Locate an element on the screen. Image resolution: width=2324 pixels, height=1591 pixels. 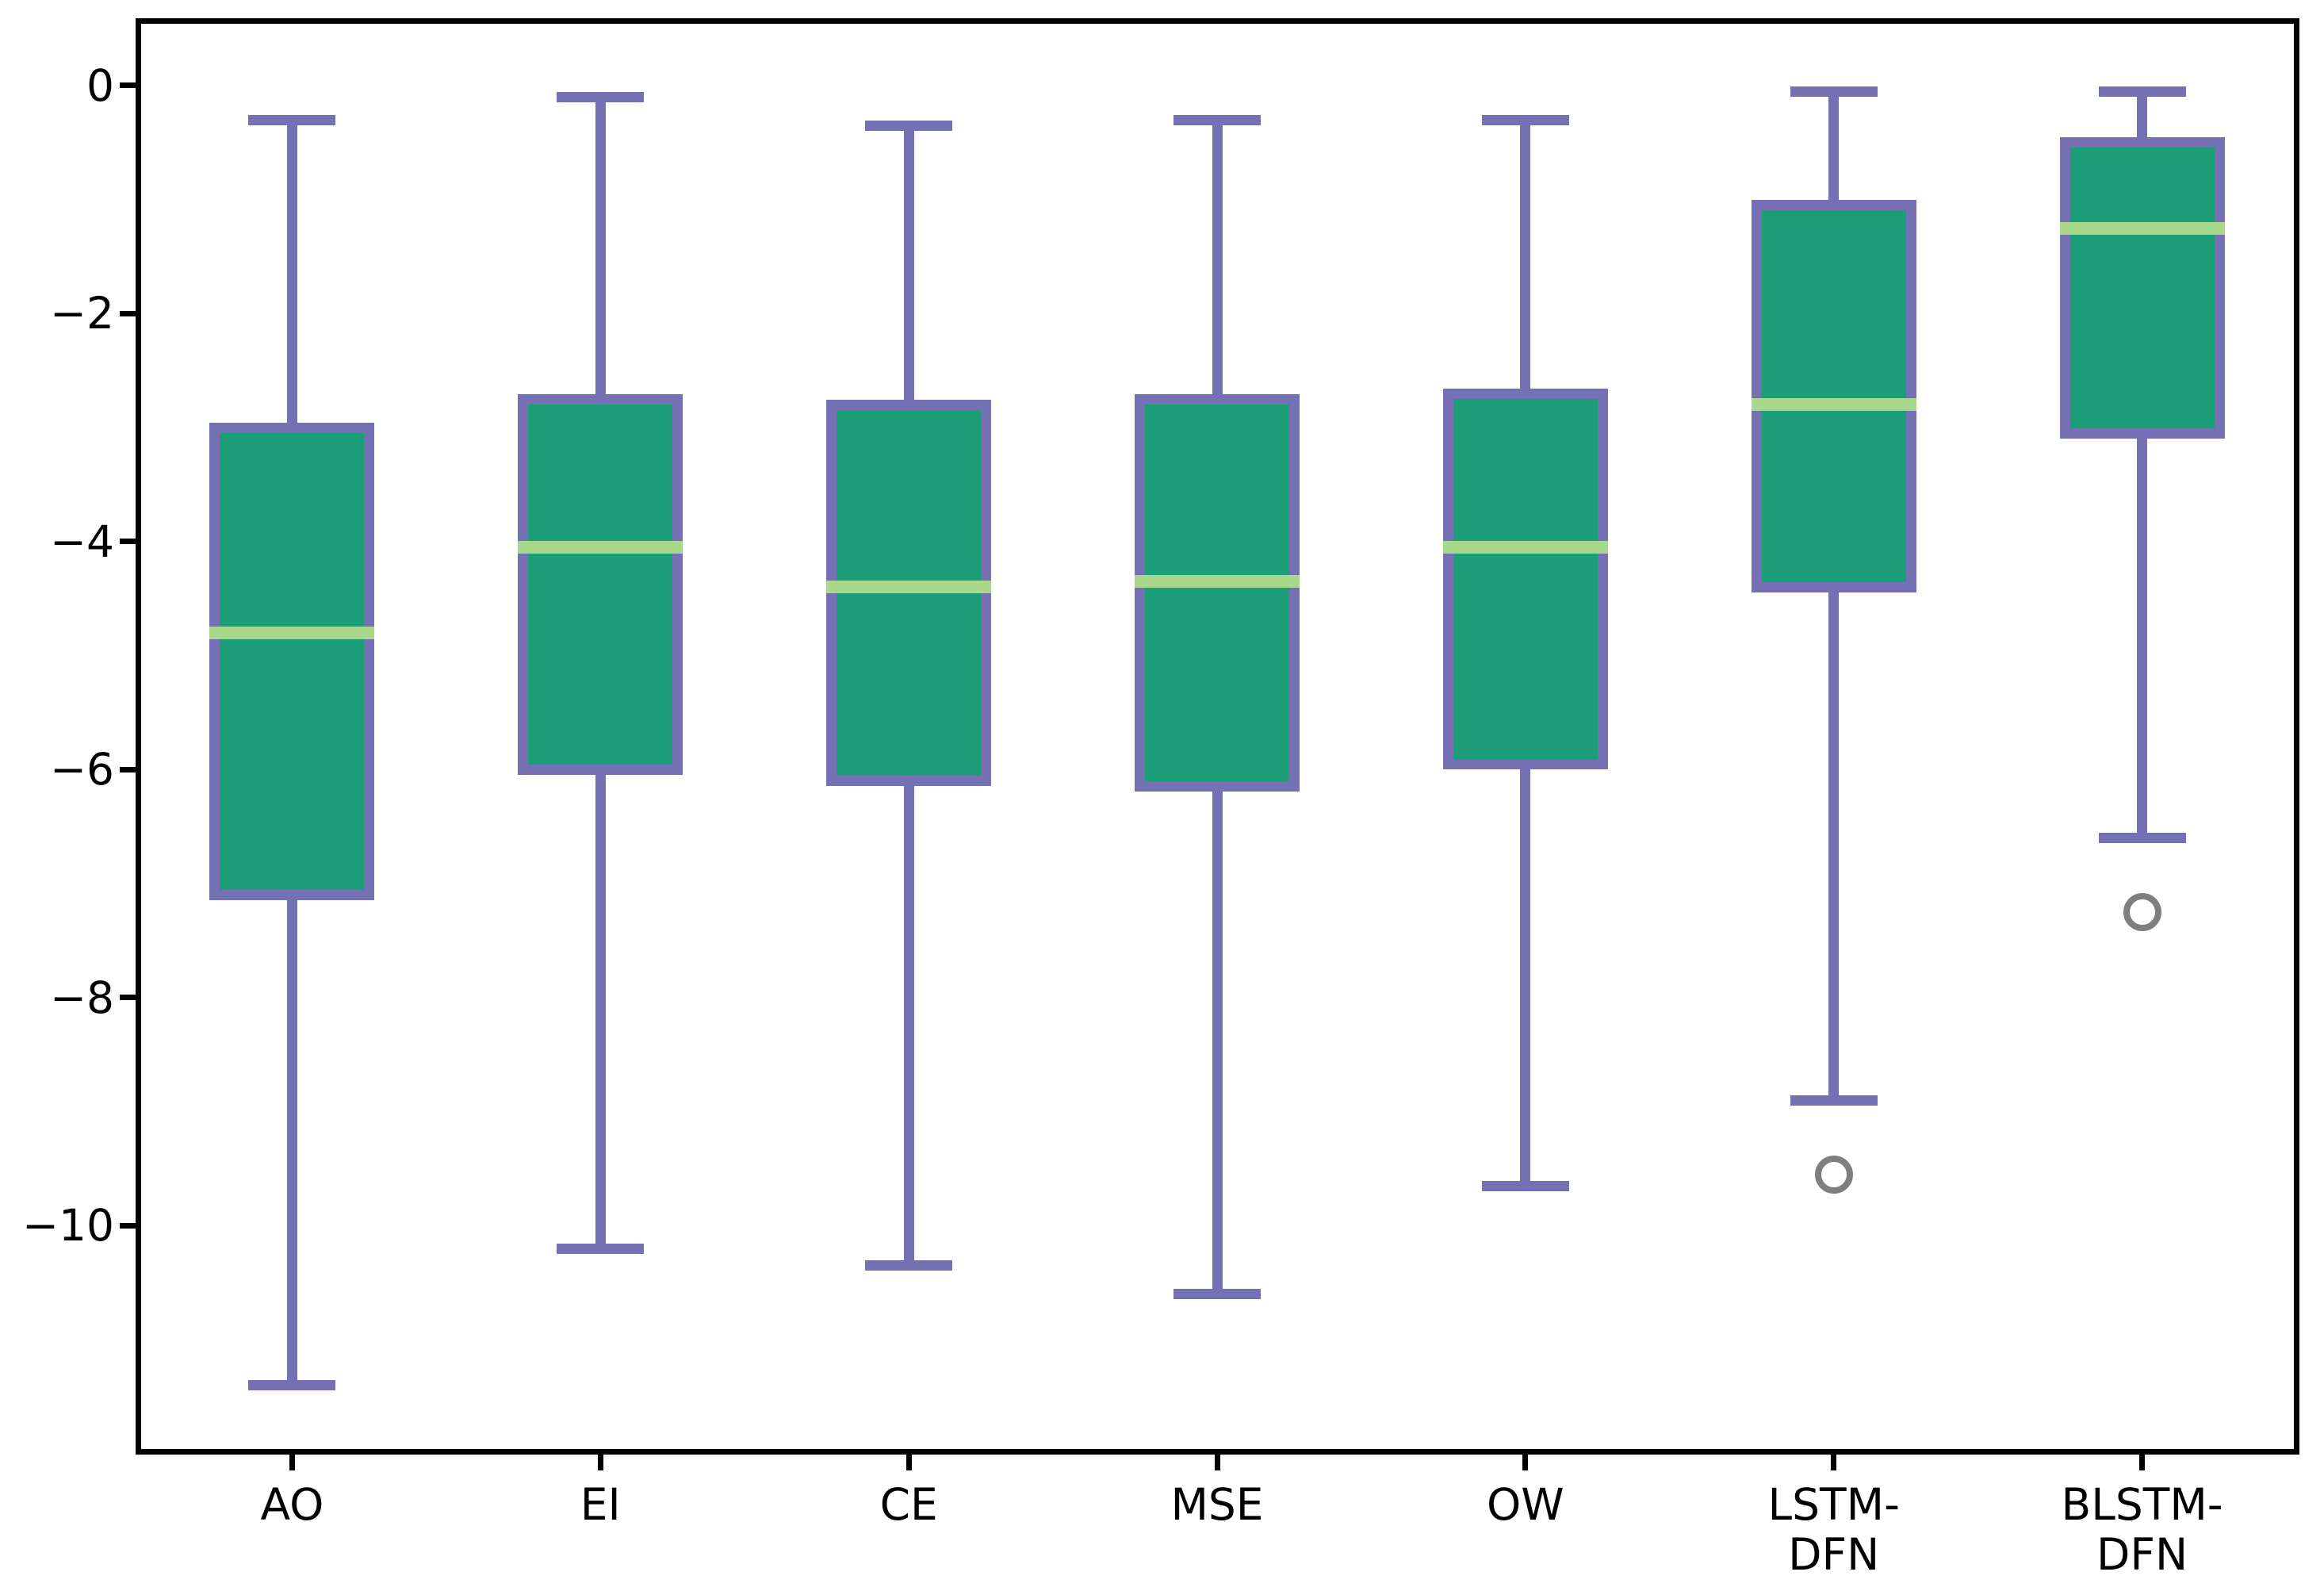
whisker-upper-BLSTM-DFN is located at coordinates (2142, 117).